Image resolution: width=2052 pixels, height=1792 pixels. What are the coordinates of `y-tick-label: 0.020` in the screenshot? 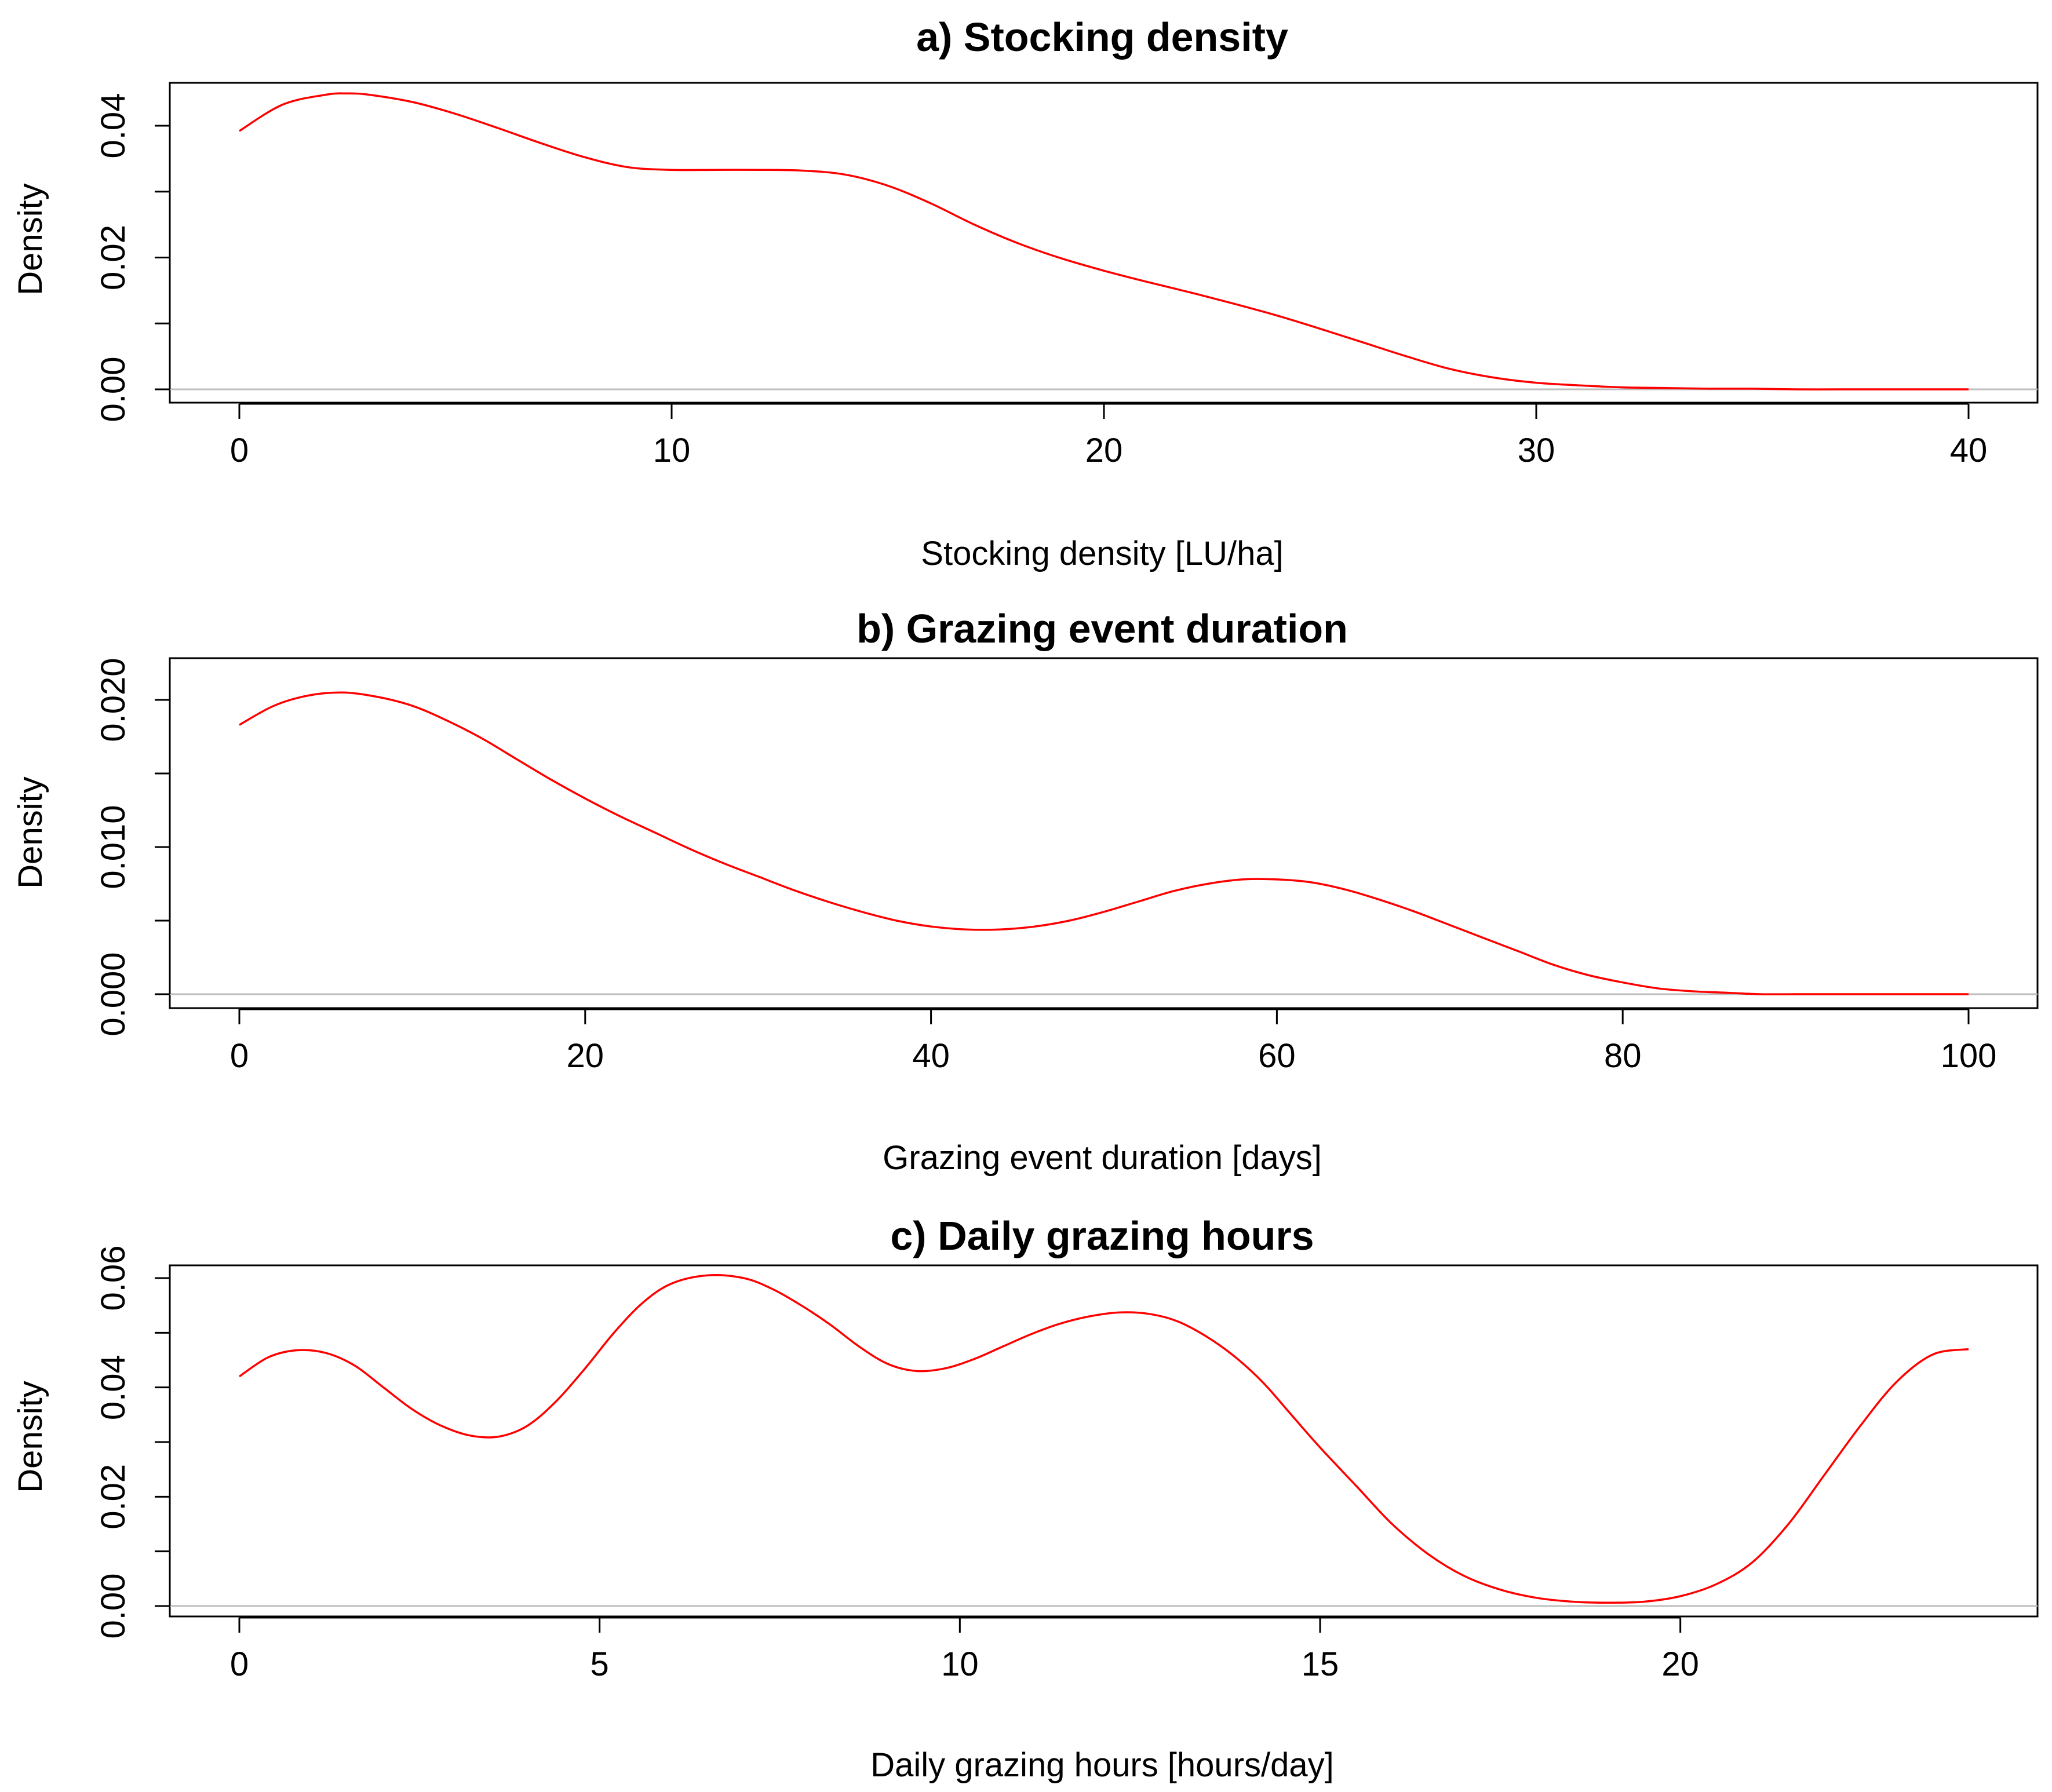 It's located at (113, 700).